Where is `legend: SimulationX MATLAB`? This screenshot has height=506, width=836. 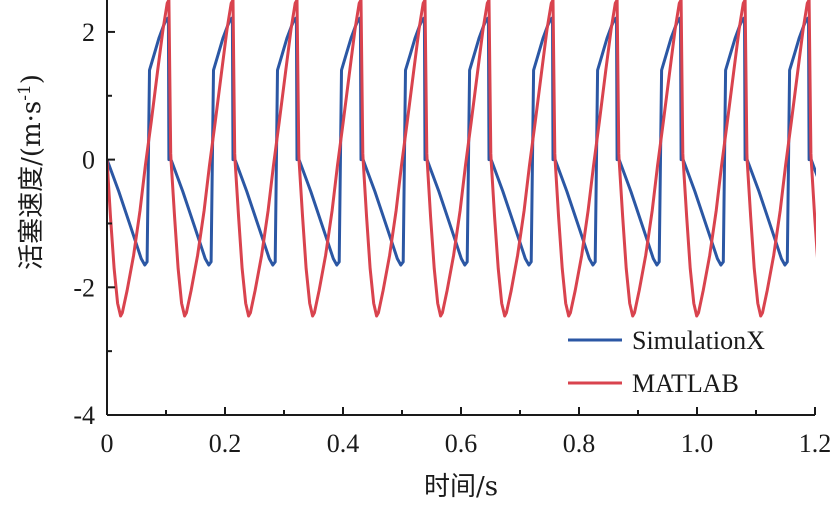 legend: SimulationX MATLAB is located at coordinates (666, 362).